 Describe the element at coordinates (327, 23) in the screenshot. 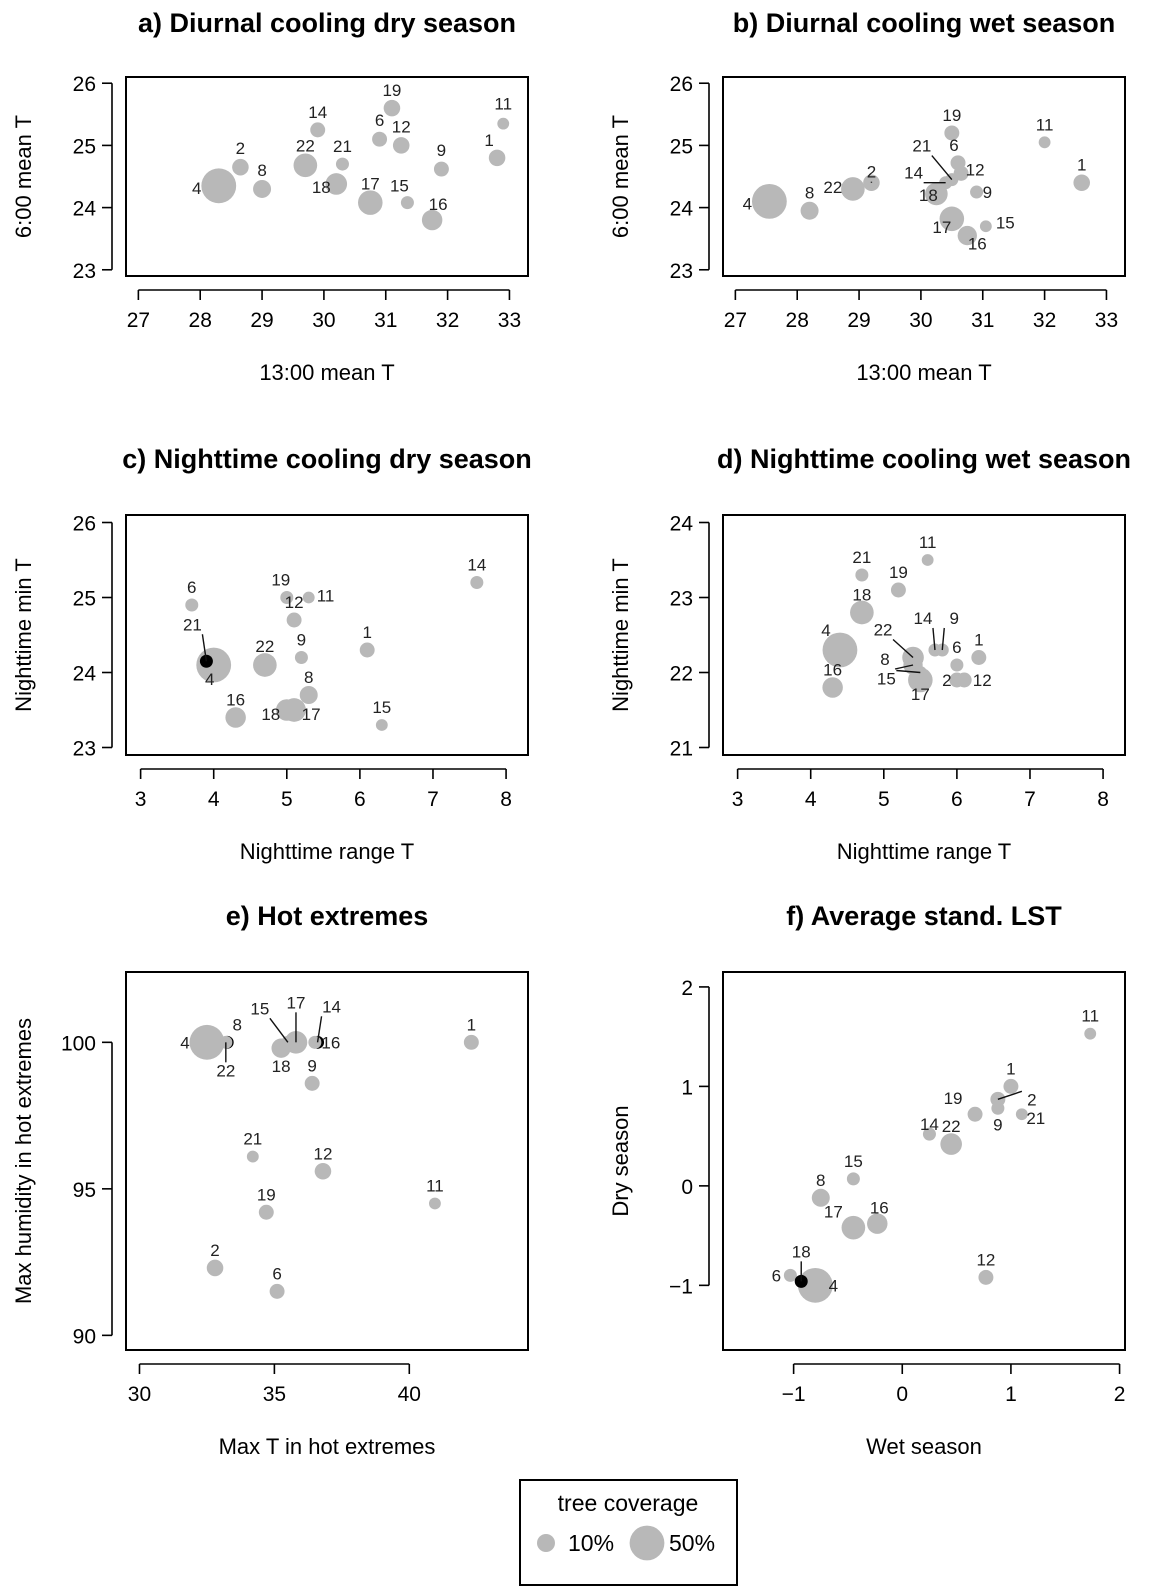

I see `panel-title: a) Diurnal cooling dry season` at that location.